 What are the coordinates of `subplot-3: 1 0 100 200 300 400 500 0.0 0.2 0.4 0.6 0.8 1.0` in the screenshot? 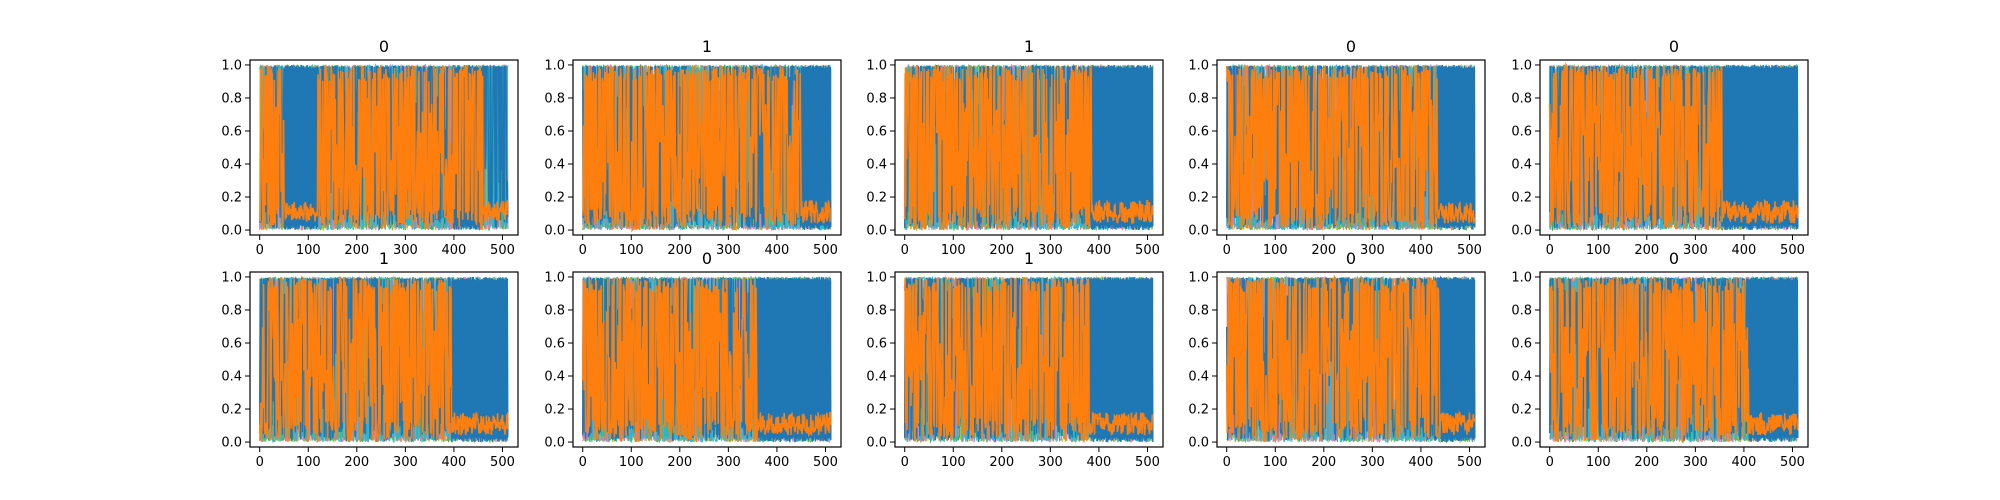 It's located at (1015, 147).